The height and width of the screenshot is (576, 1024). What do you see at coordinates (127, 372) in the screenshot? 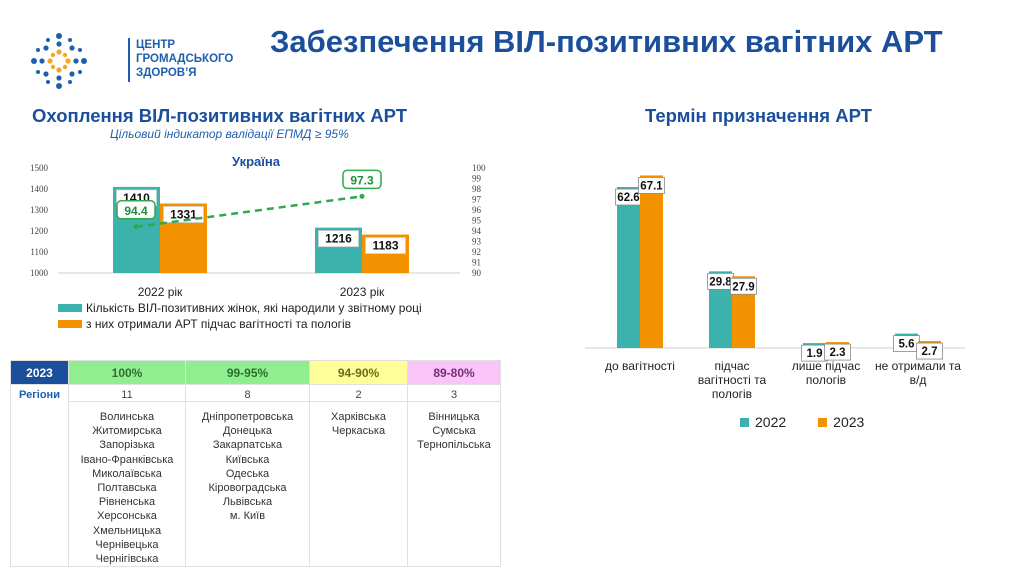
I see `table-header-100: 100%` at bounding box center [127, 372].